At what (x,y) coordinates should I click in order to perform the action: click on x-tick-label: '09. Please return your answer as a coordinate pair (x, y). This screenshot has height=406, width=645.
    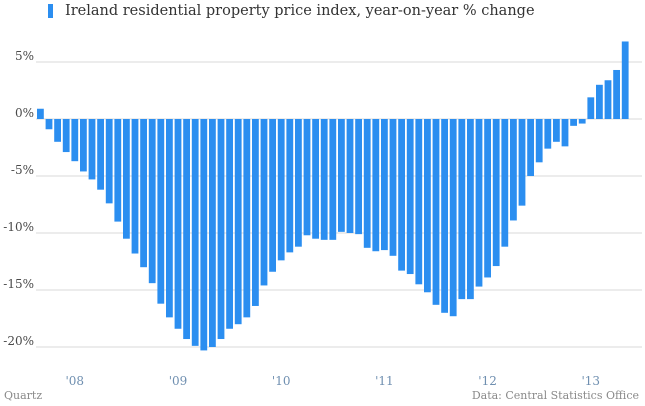
    Looking at the image, I should click on (178, 381).